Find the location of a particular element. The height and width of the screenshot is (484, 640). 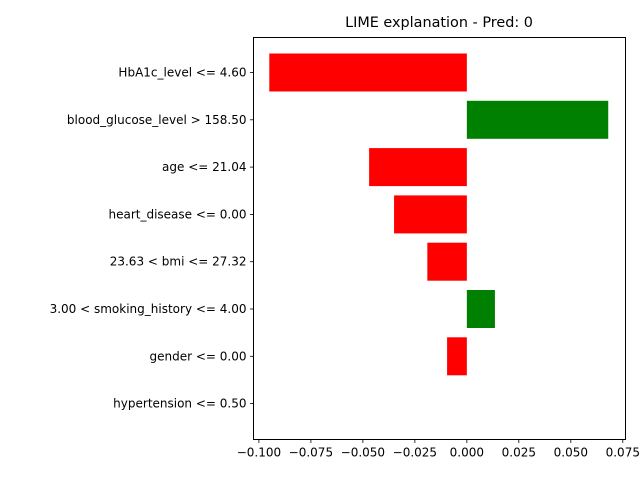

x-tick-label-3: −0.025 is located at coordinates (415, 453).